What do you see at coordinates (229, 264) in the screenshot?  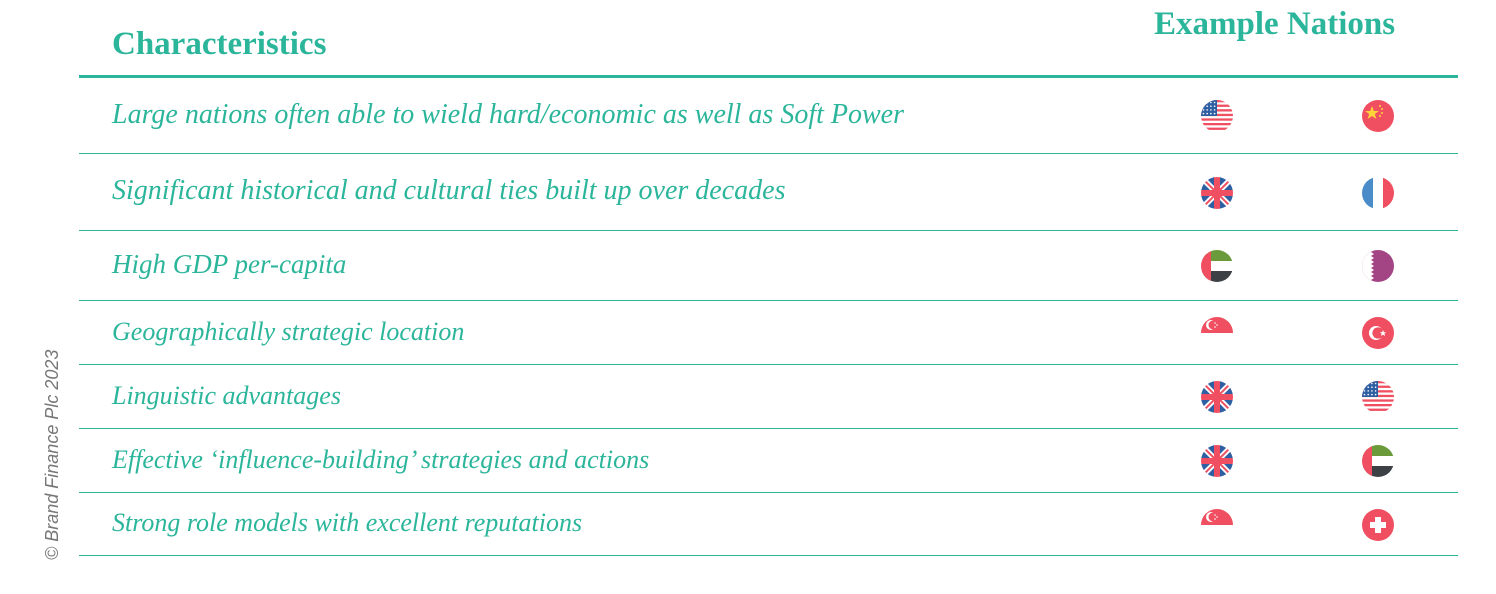 I see `characteristic-text: High GDP per-capita` at bounding box center [229, 264].